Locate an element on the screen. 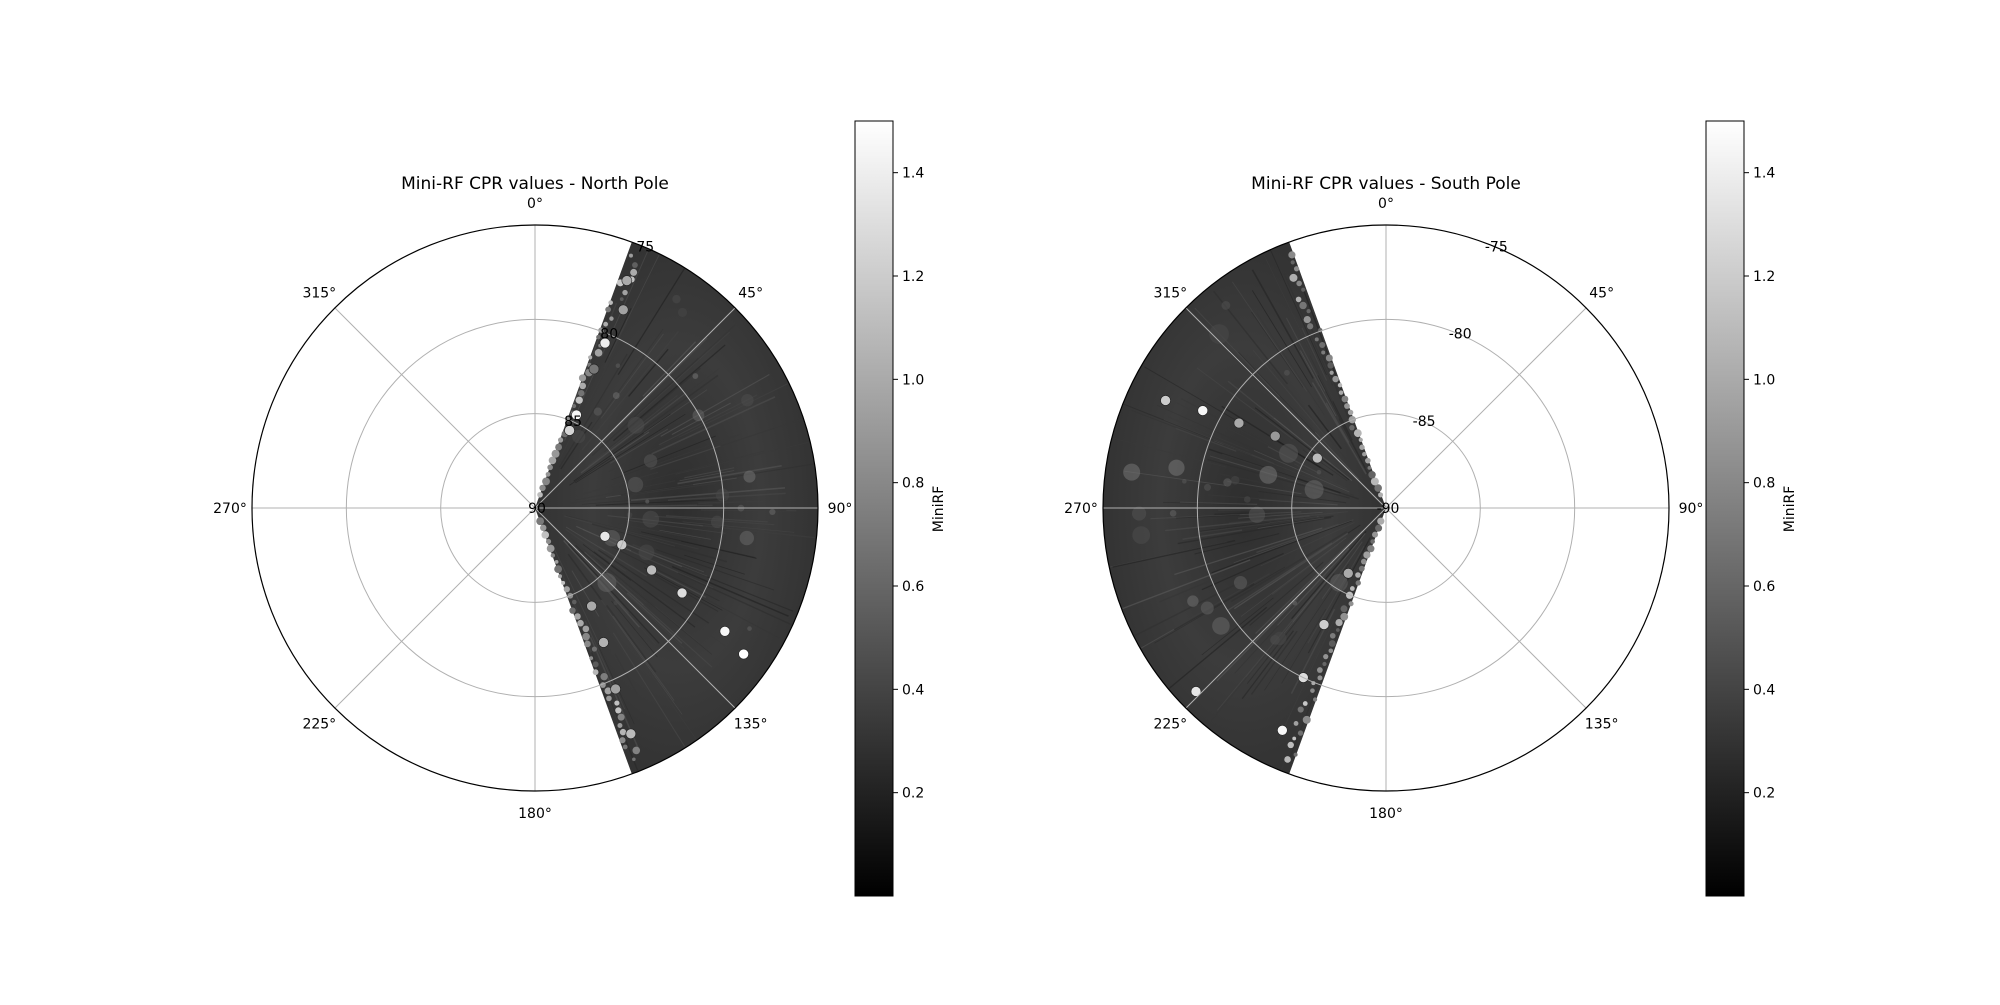 The width and height of the screenshot is (2000, 1005). theta-tick-label: 225° is located at coordinates (319, 725).